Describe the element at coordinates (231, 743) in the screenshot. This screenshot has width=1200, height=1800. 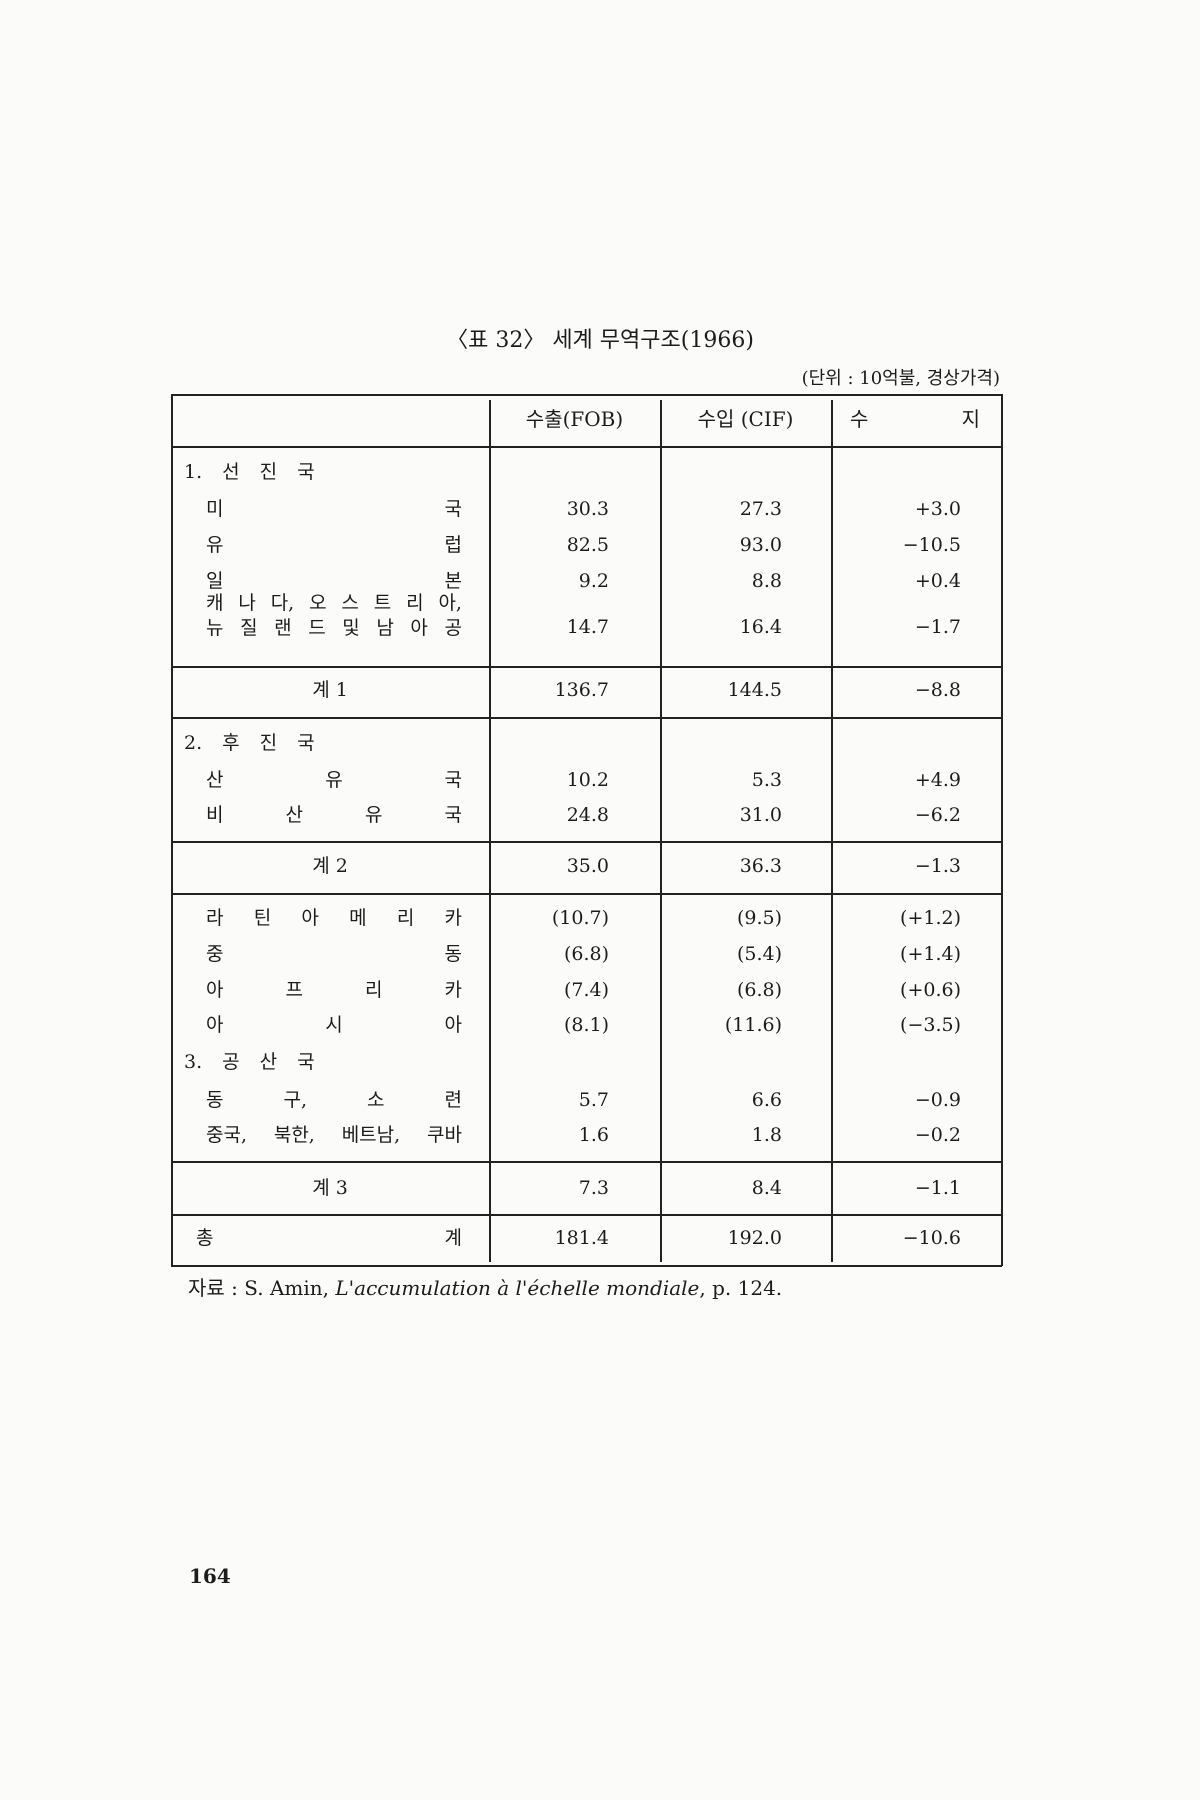
I see `label-part: 후` at that location.